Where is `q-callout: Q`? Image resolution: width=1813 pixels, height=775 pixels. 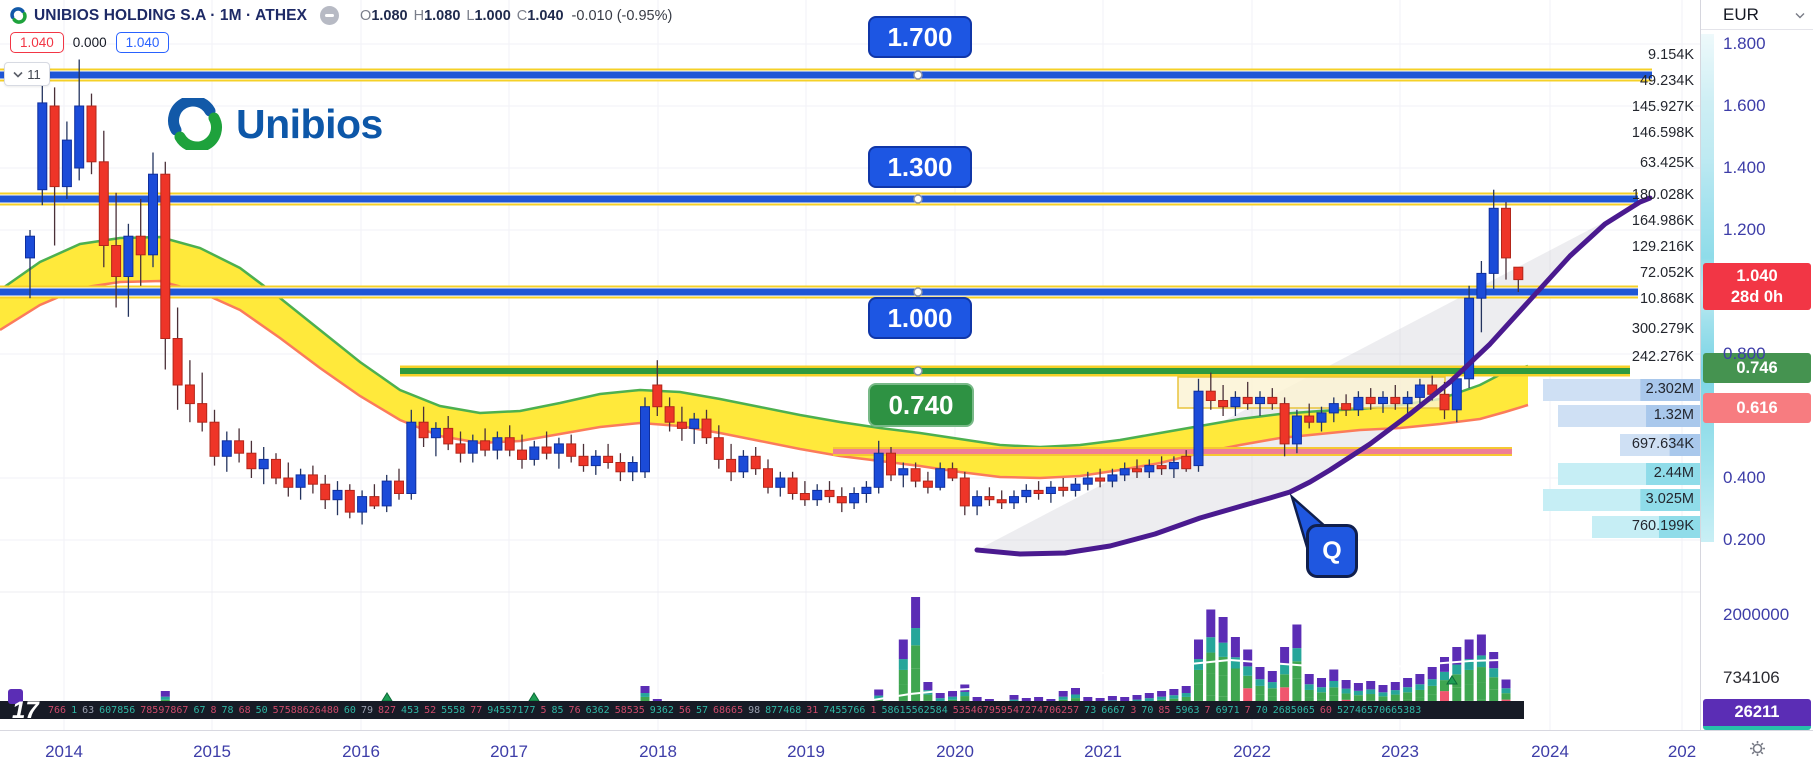 q-callout: Q is located at coordinates (1332, 551).